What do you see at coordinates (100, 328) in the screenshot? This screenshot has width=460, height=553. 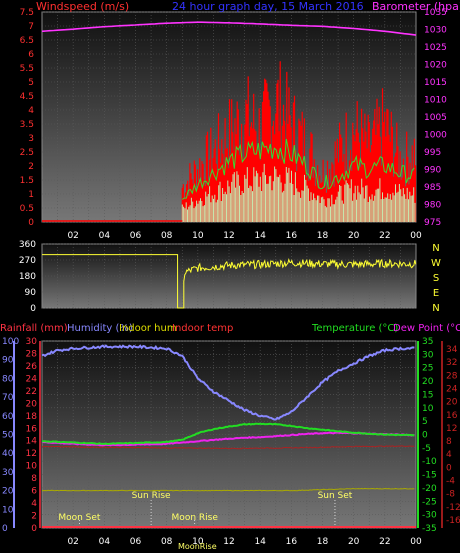 I see `humidity-axis-label: Humidity (%)` at bounding box center [100, 328].